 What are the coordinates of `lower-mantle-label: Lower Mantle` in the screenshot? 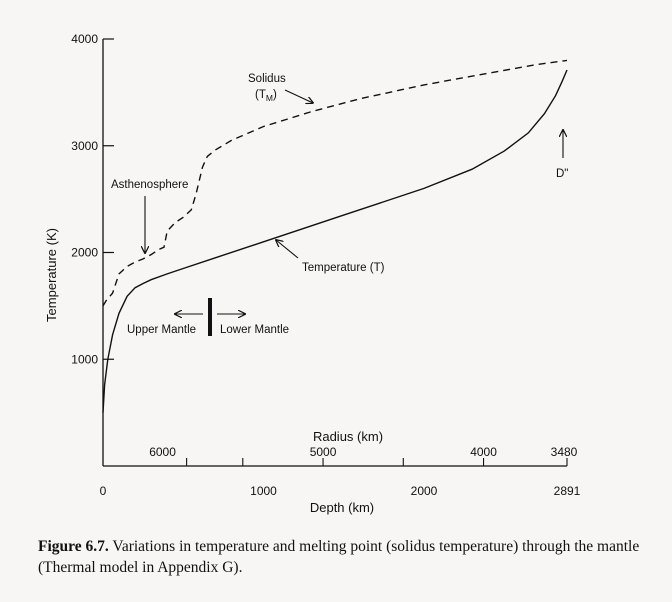 It's located at (254, 330).